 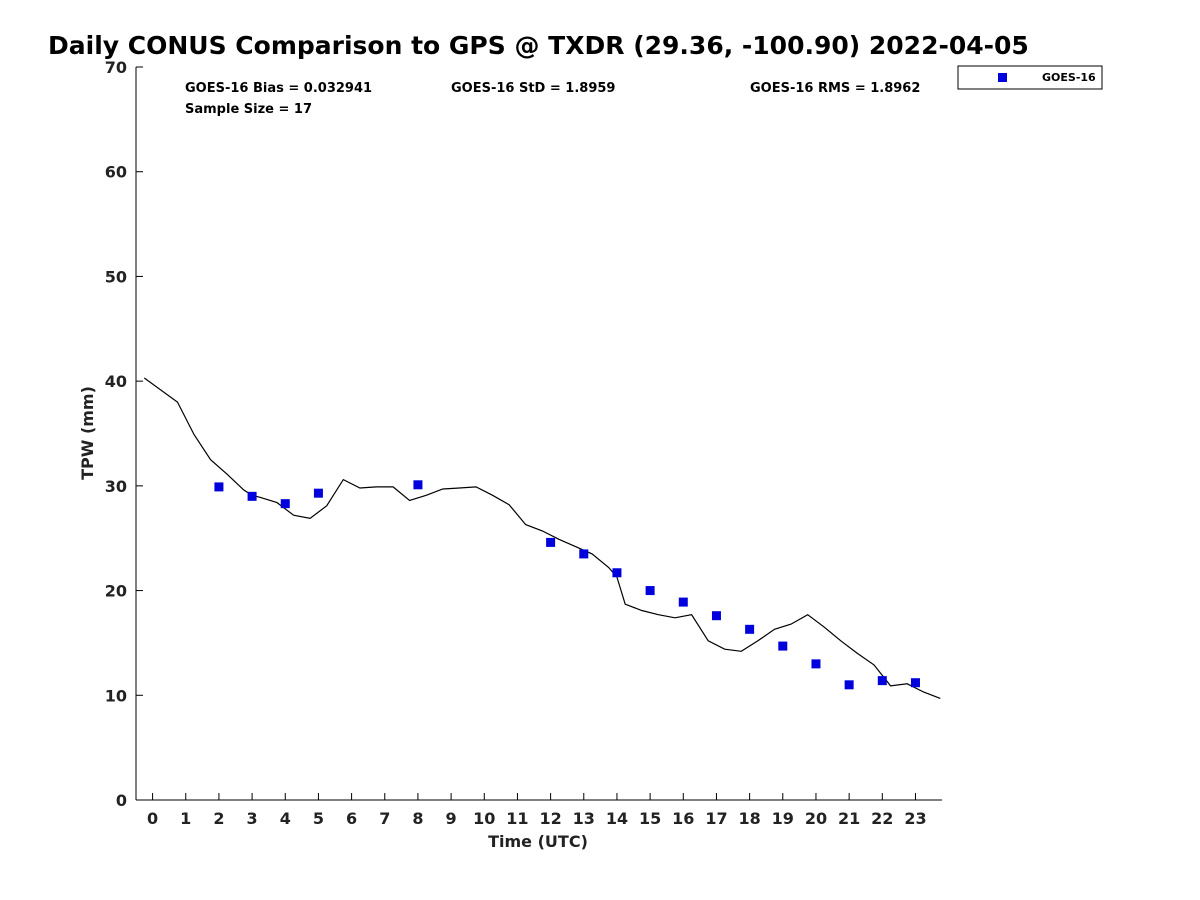 What do you see at coordinates (185, 818) in the screenshot?
I see `x-tick-label: 1` at bounding box center [185, 818].